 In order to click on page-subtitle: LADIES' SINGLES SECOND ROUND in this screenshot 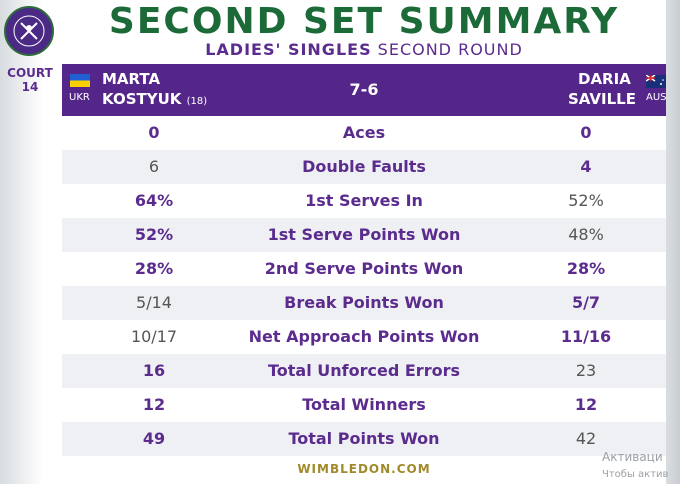, I will do `click(364, 50)`.